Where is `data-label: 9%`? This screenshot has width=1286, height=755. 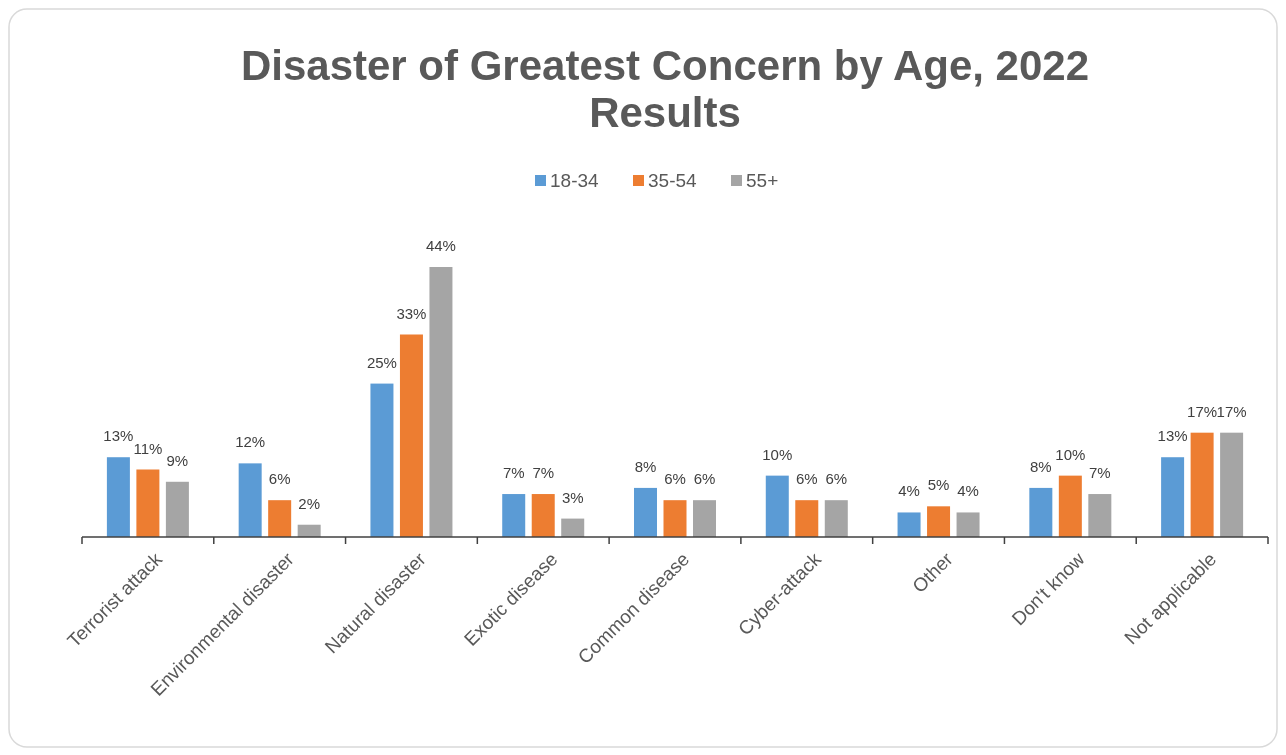
data-label: 9% is located at coordinates (177, 460).